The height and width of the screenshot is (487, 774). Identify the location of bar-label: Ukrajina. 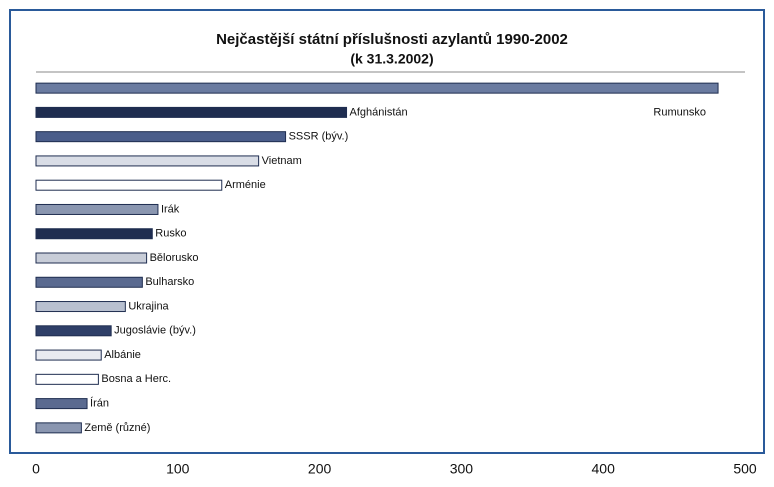
(148, 306).